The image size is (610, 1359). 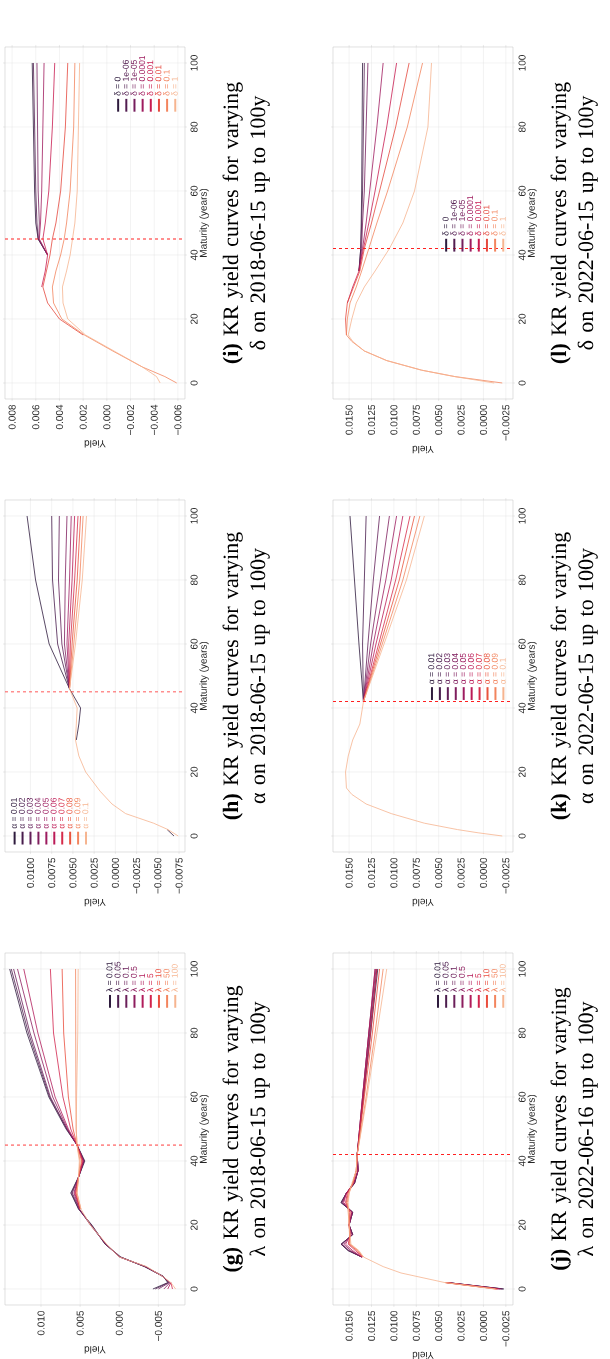 I want to click on text: λ = 50, so click(x=166, y=980).